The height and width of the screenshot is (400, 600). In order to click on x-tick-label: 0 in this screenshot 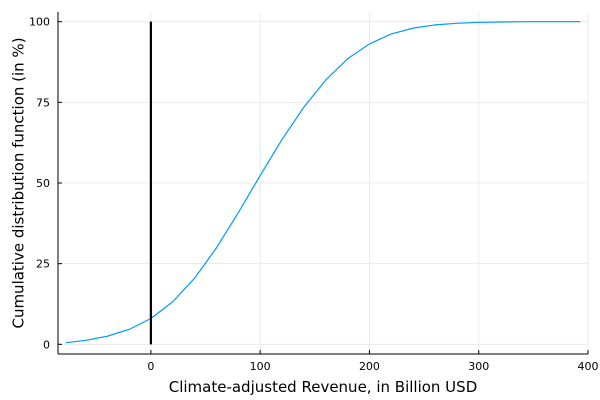, I will do `click(150, 366)`.